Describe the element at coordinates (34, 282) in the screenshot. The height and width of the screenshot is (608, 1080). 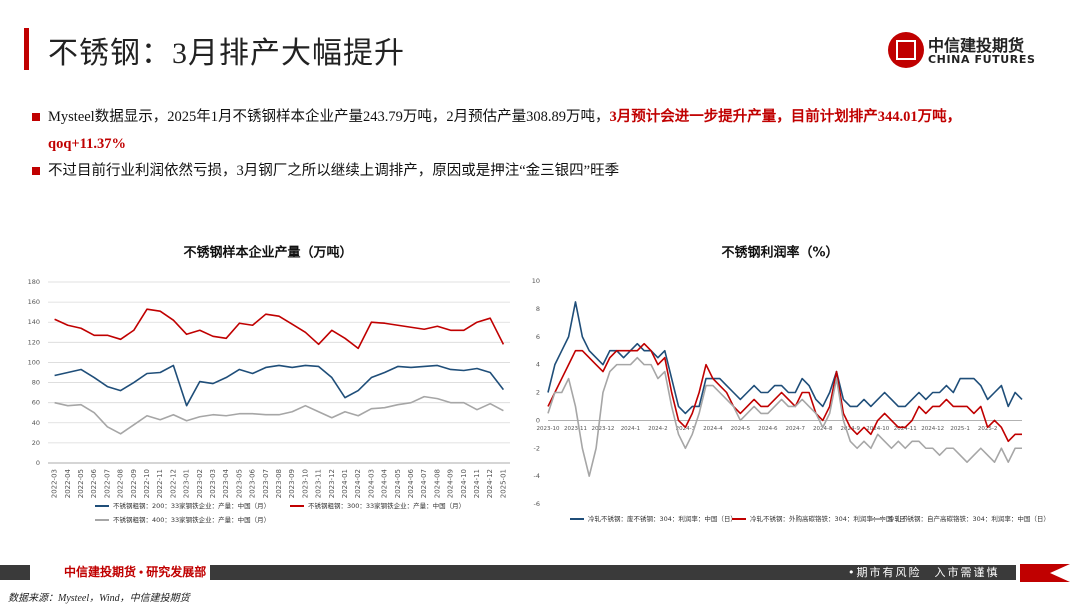
I see `y-tick-label: 180` at that location.